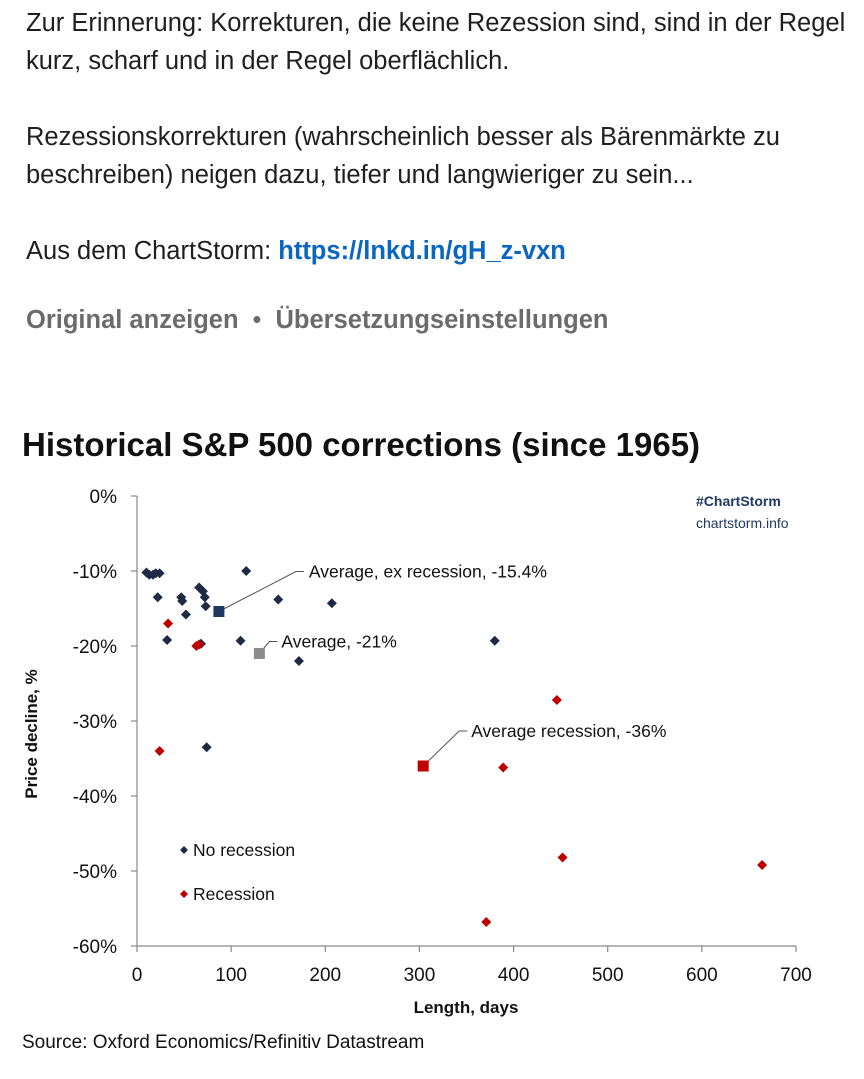  What do you see at coordinates (137, 975) in the screenshot?
I see `x-tick-label: 0` at bounding box center [137, 975].